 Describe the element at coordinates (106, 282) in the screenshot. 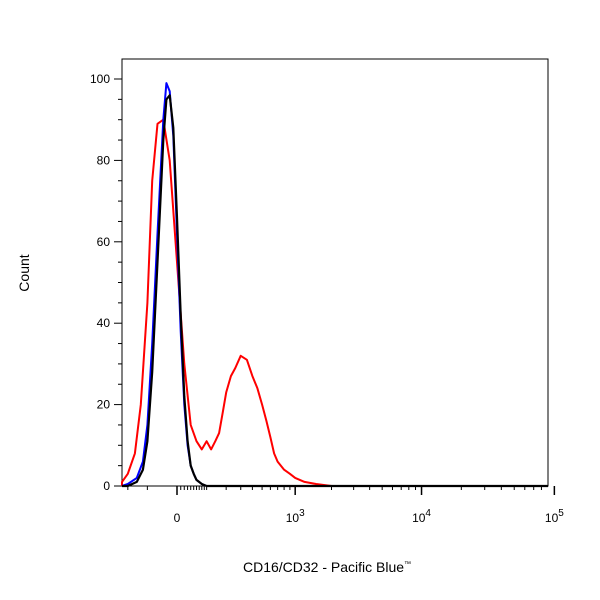

I see `y-axis: 0 20 40 60 80 100` at that location.